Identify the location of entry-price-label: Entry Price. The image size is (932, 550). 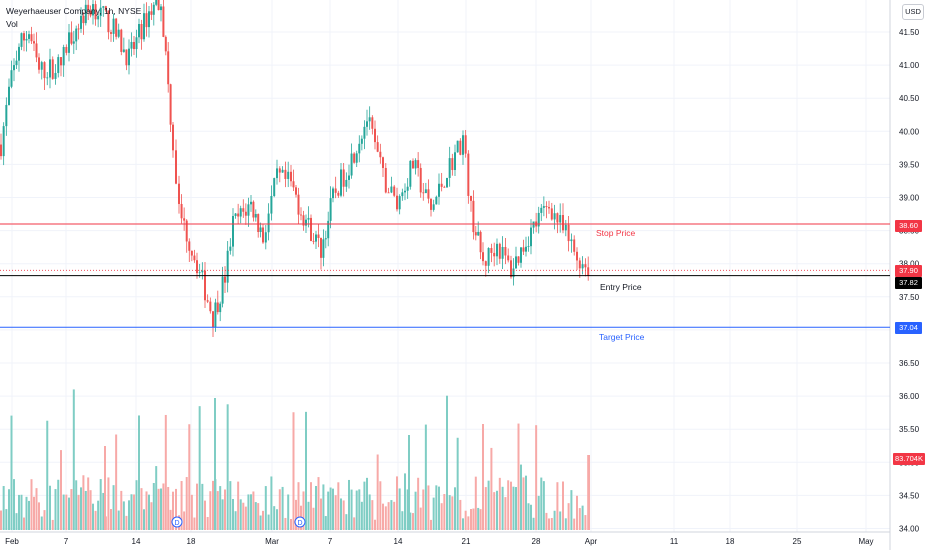
(621, 287).